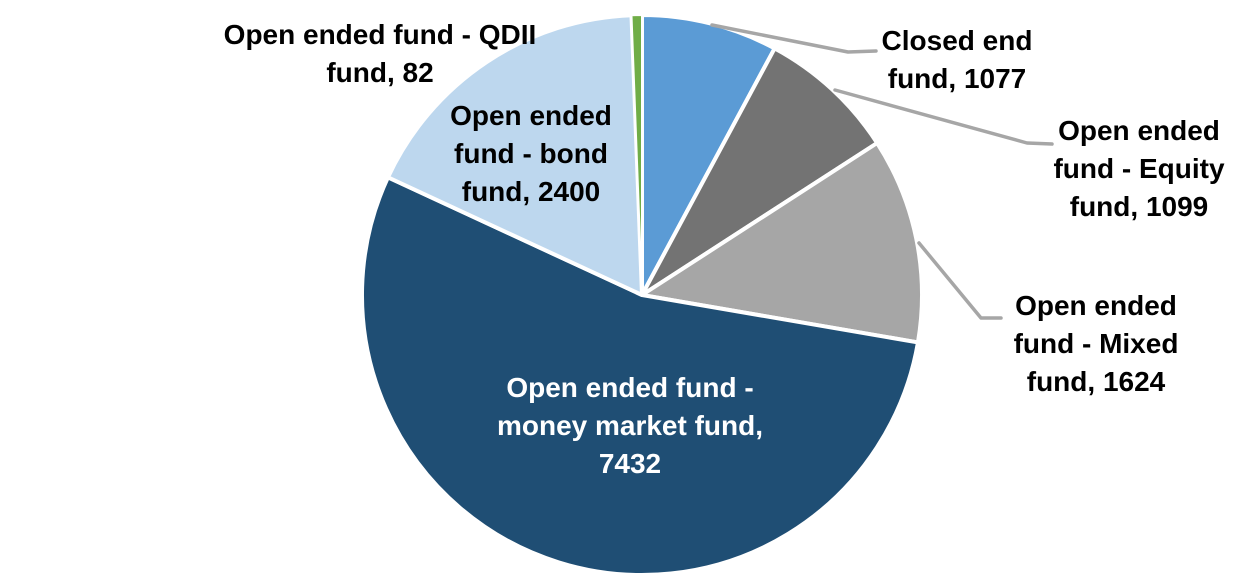 Image resolution: width=1250 pixels, height=584 pixels. What do you see at coordinates (943, 117) in the screenshot?
I see `leader-line-equity-fund` at bounding box center [943, 117].